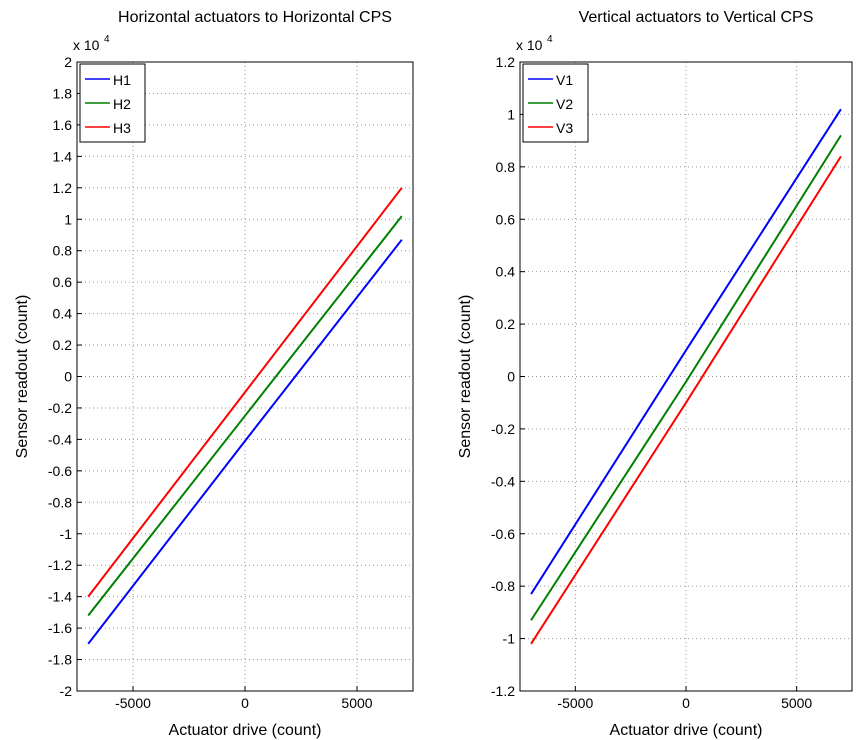 Image resolution: width=857 pixels, height=740 pixels. Describe the element at coordinates (60, 660) in the screenshot. I see `y-tick-label: -1.8` at that location.